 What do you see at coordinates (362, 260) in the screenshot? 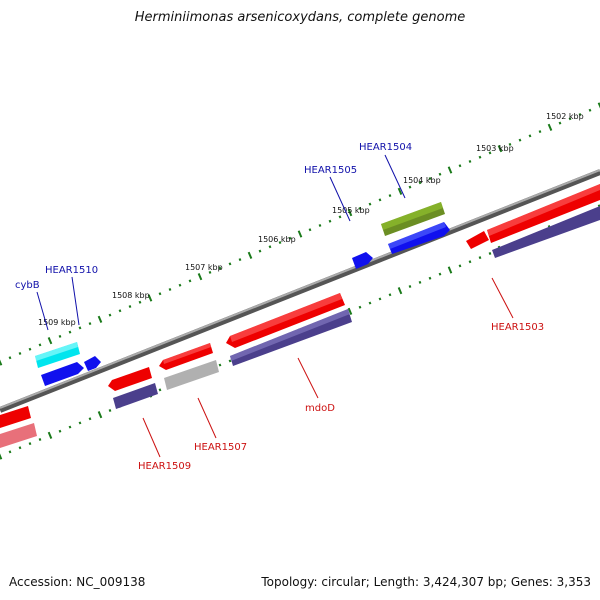
I see `gene-HEAR1505` at bounding box center [362, 260].